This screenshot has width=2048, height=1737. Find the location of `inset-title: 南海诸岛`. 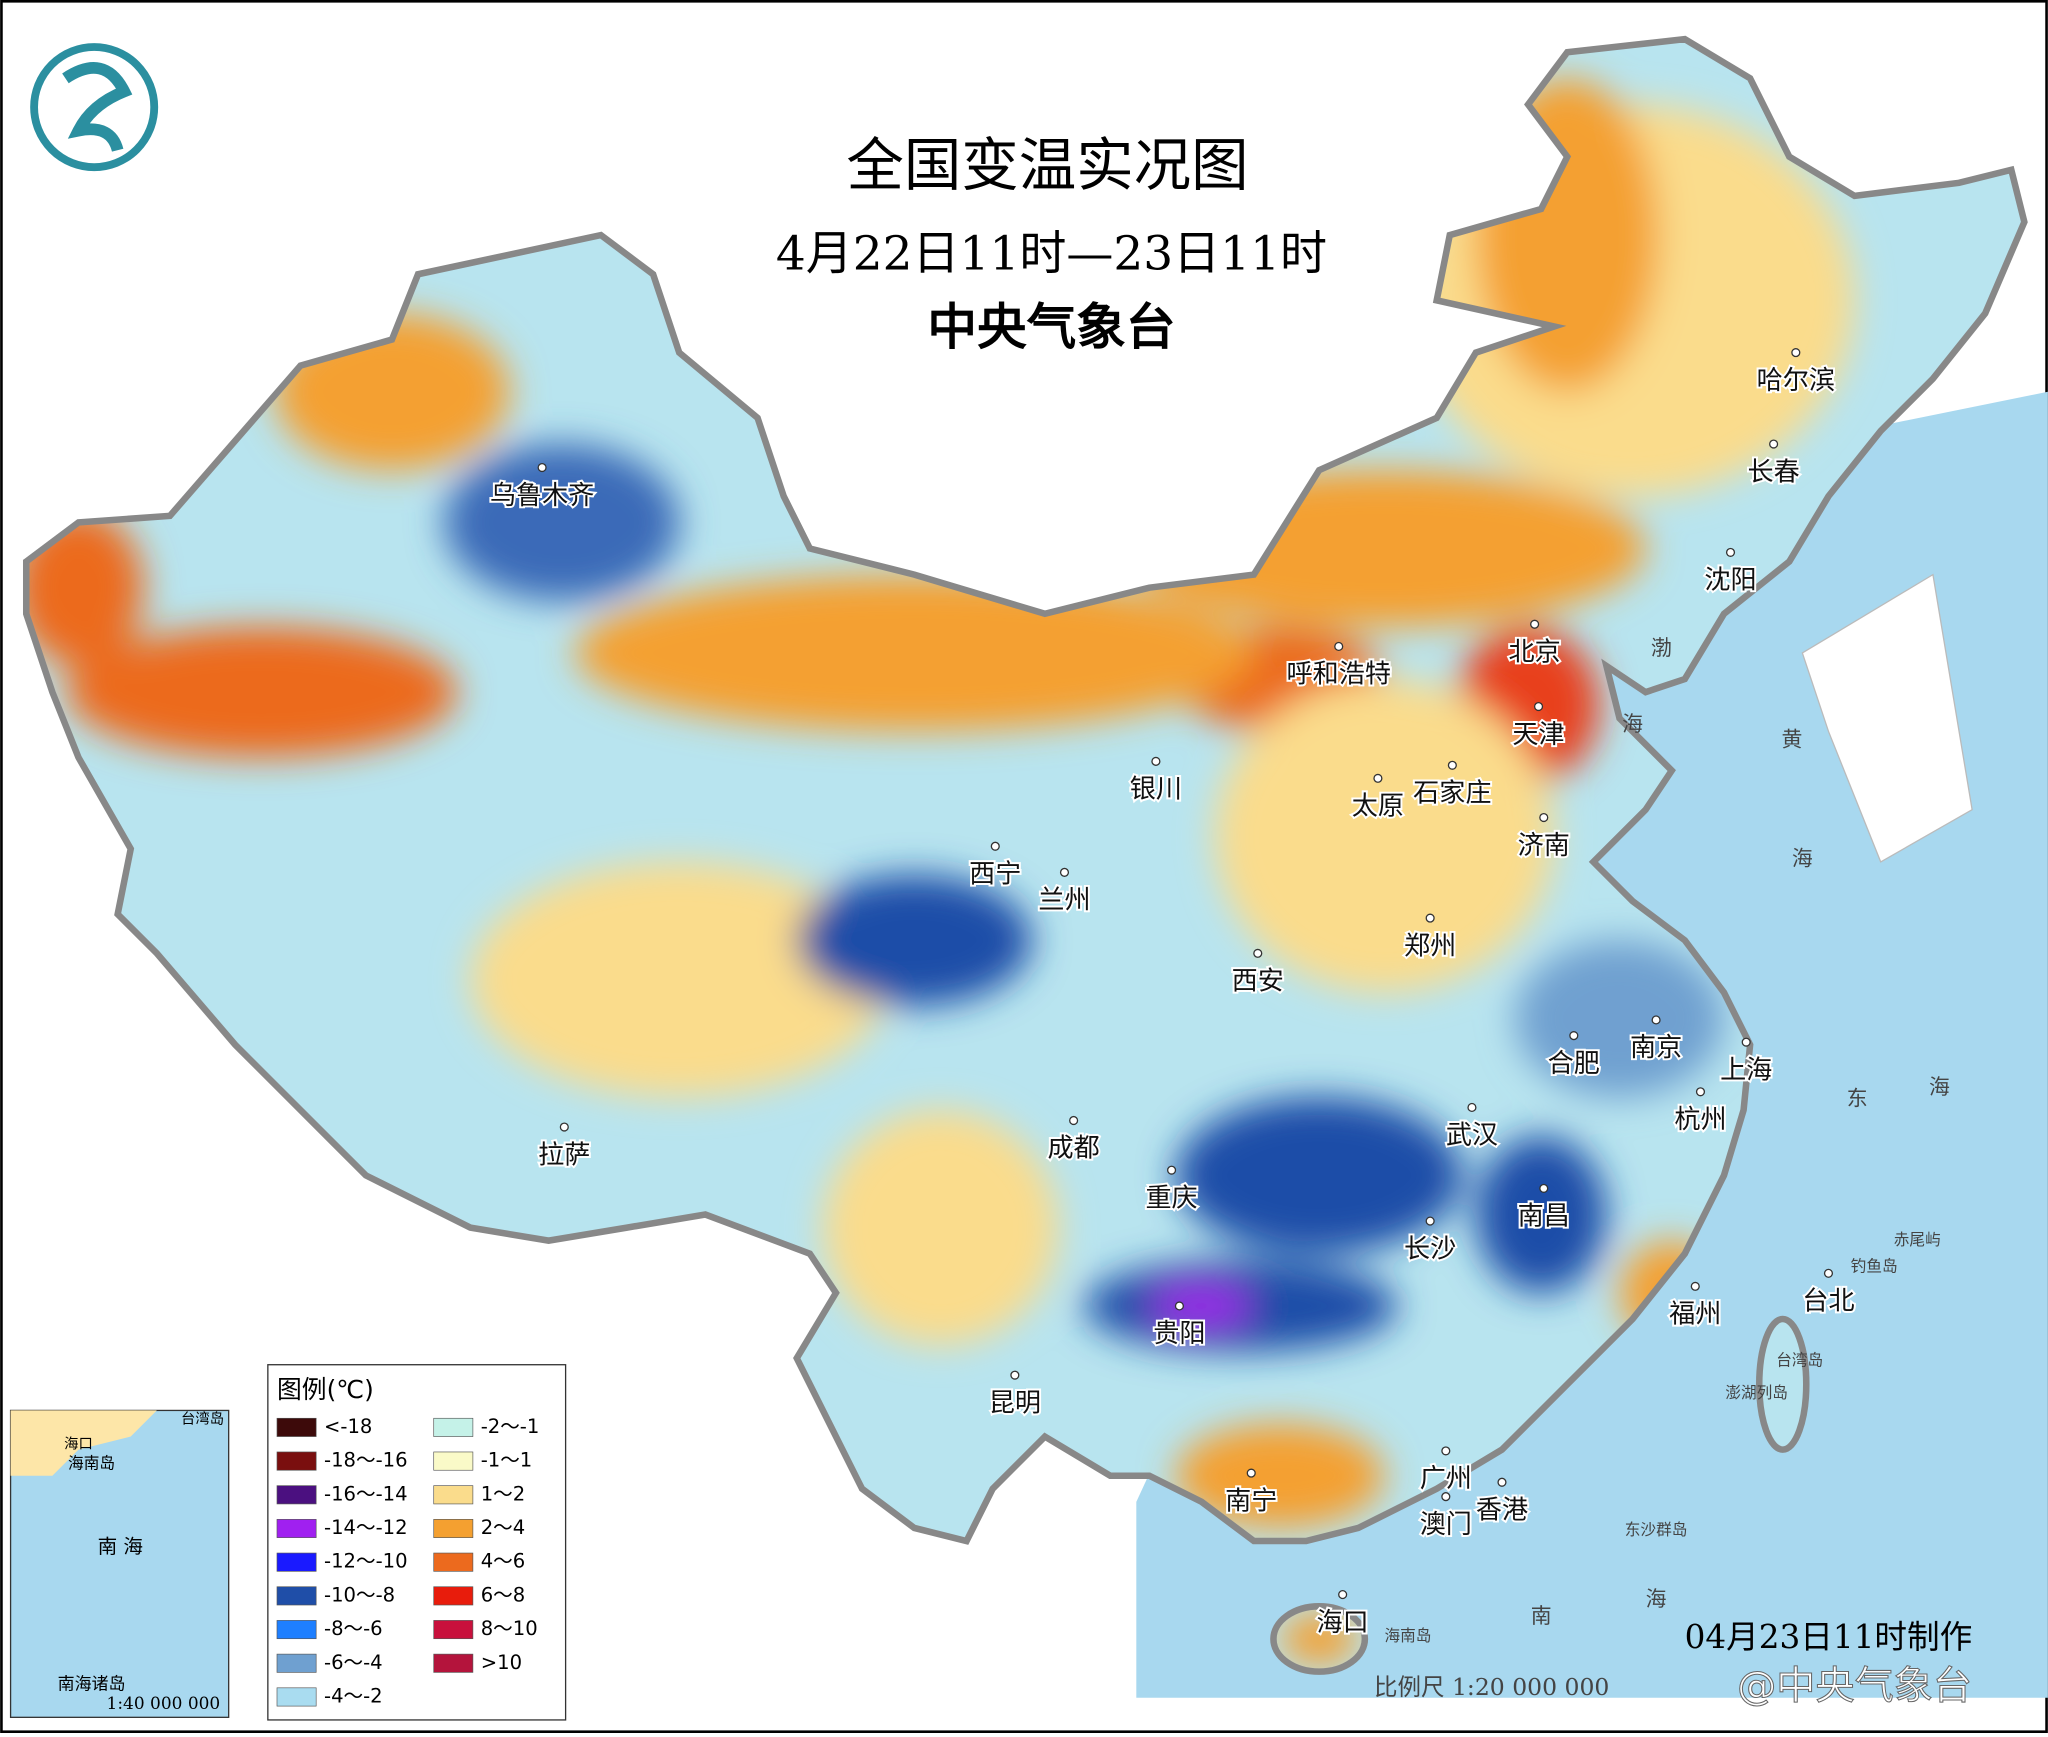

inset-title: 南海诸岛 is located at coordinates (92, 1685).